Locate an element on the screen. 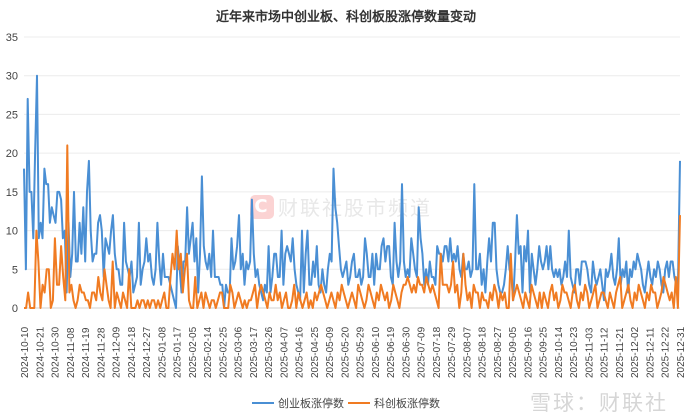 This screenshot has height=417, width=692. x-tick-label: 2025-08-27 is located at coordinates (498, 352).